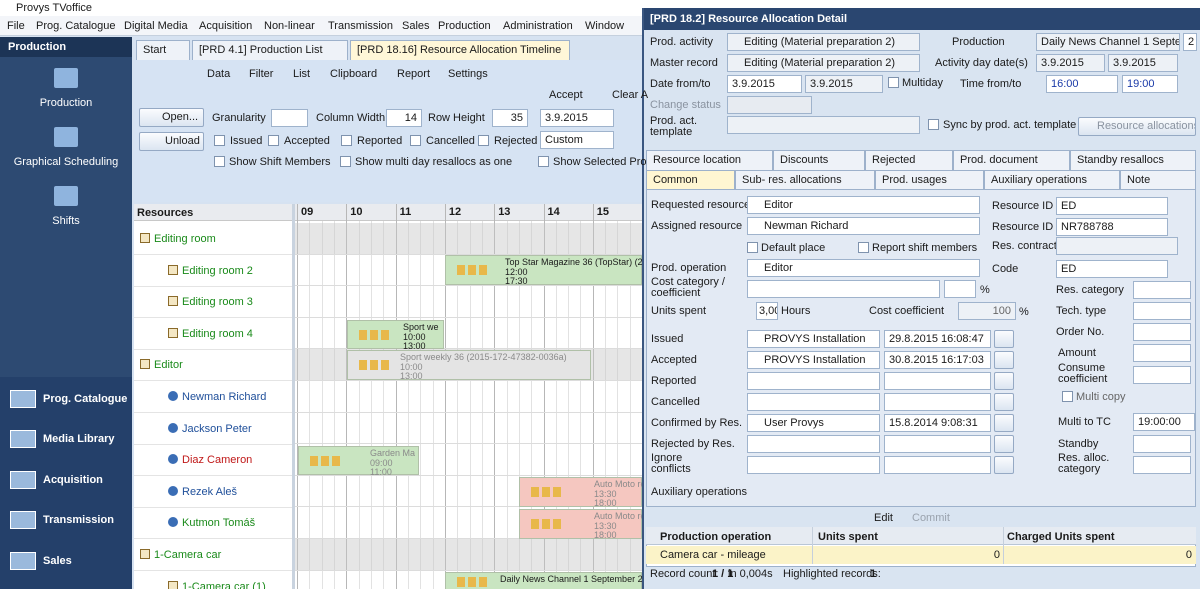 This screenshot has width=1200, height=589. Describe the element at coordinates (769, 105) in the screenshot. I see `change-status-select` at that location.